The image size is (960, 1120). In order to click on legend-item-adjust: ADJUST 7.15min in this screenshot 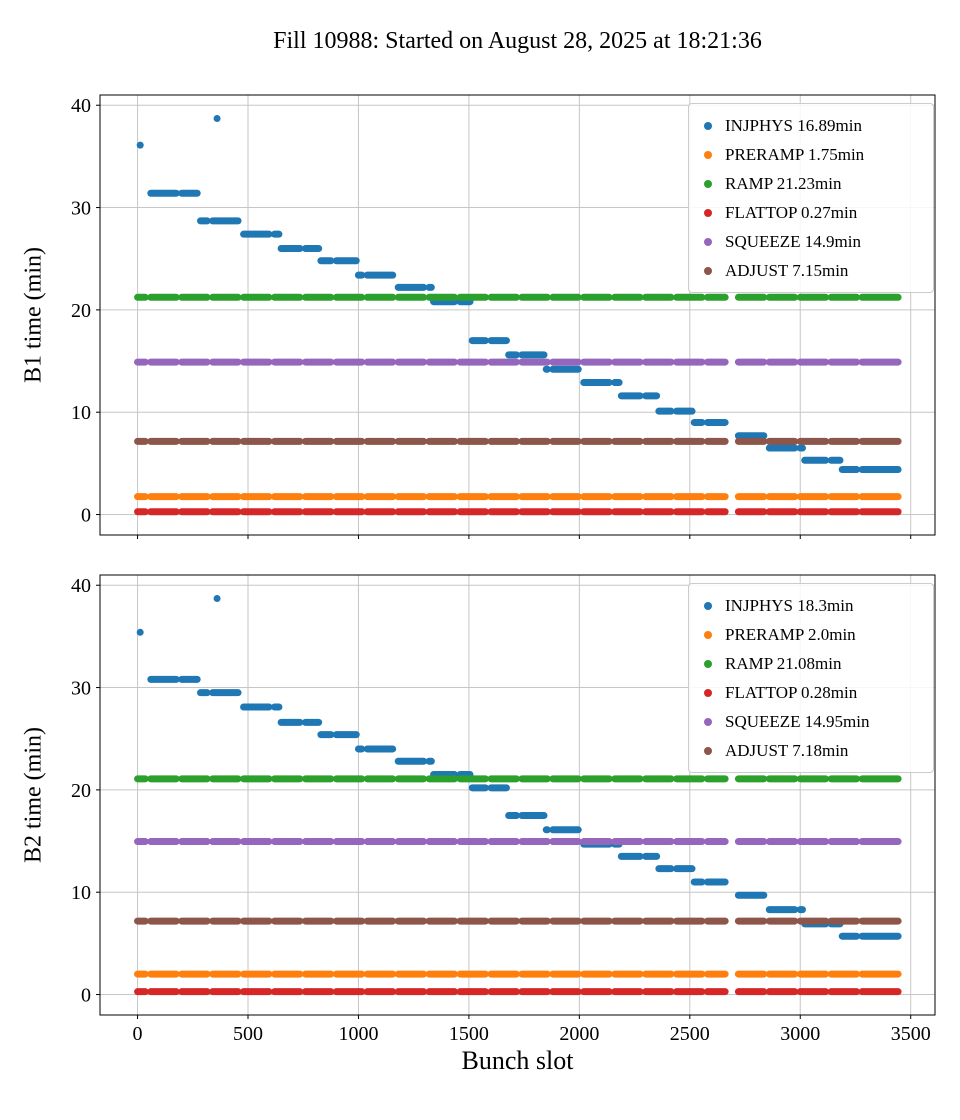, I will do `click(811, 270)`.